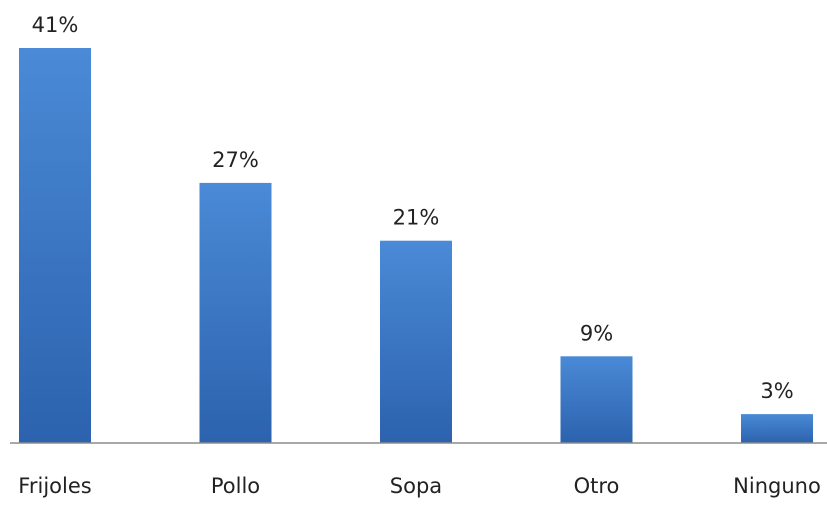 This screenshot has width=827, height=506. I want to click on value-label-otro: 9%, so click(596, 333).